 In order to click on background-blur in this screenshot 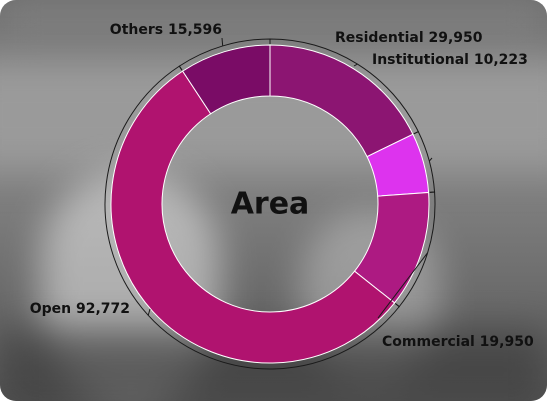, I will do `click(273, 25)`.